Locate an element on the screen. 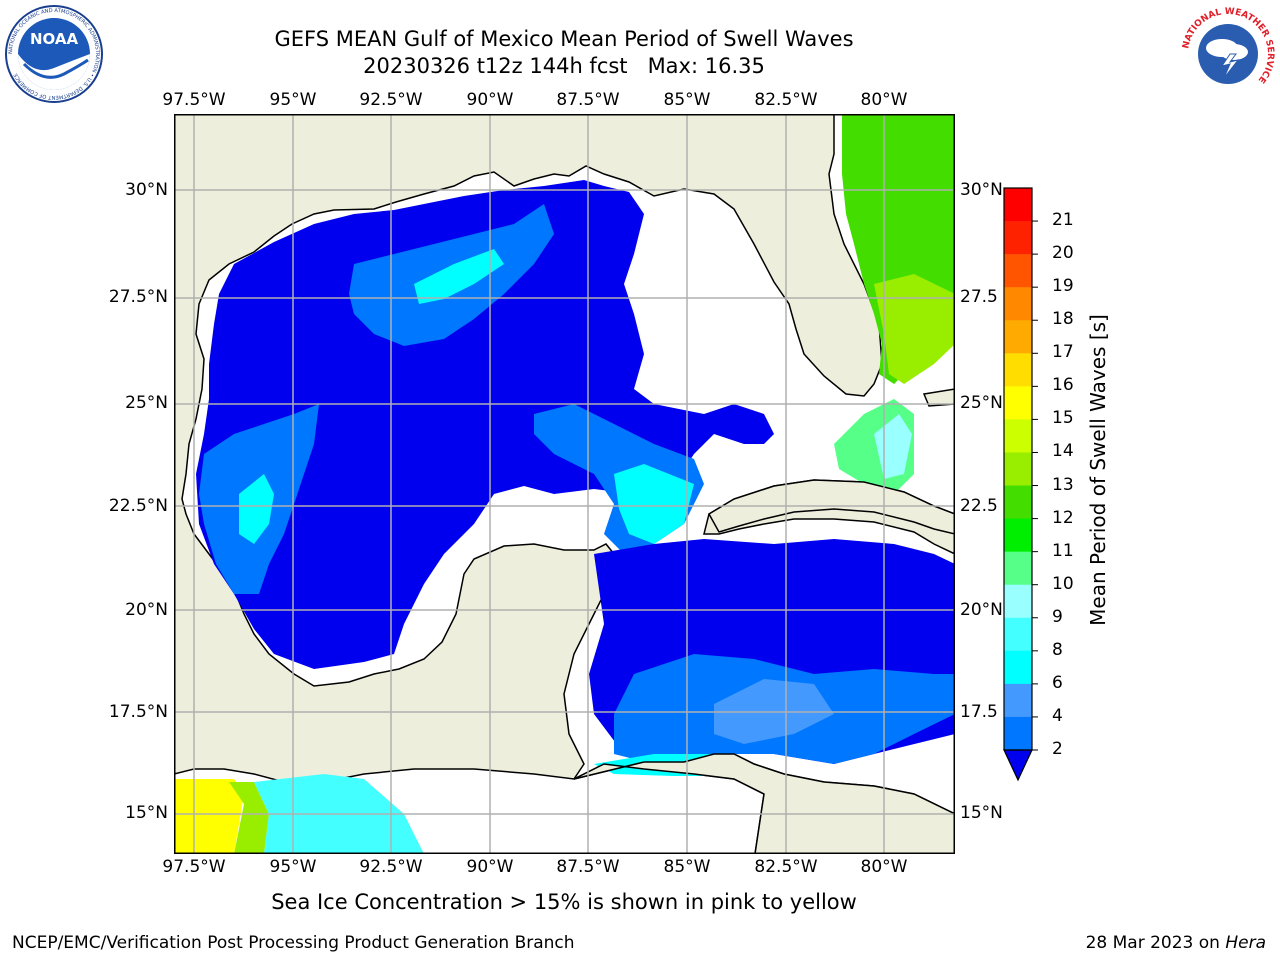  lon-label-bottom: 87.5°W is located at coordinates (588, 867).